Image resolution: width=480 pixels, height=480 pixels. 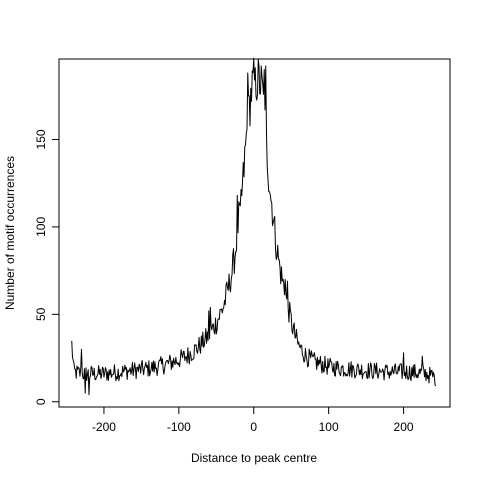 What do you see at coordinates (253, 427) in the screenshot?
I see `x-tick-label: 0` at bounding box center [253, 427].